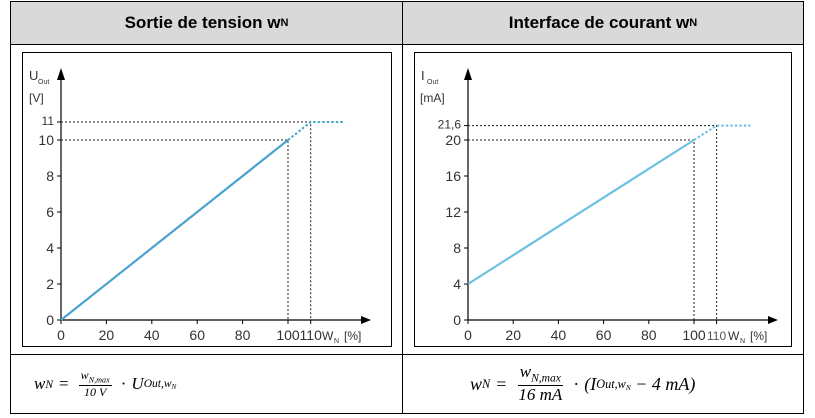  Describe the element at coordinates (457, 248) in the screenshot. I see `chart-1-y-tick-label-1: 8` at that location.